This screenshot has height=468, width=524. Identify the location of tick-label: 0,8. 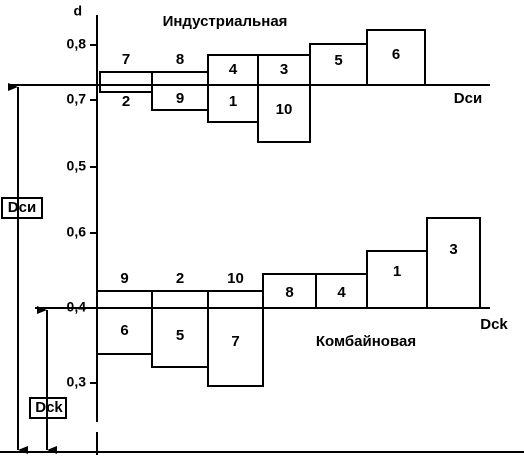
(77, 44).